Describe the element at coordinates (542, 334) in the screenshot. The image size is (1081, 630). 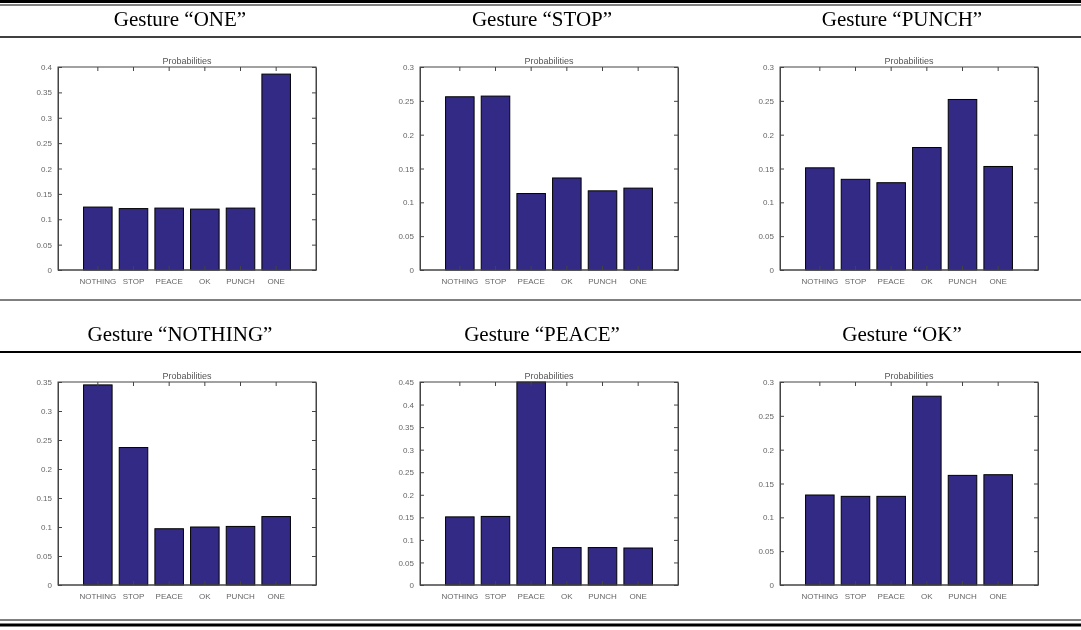
I see `chart-title: Gesture “PEACE”` at that location.